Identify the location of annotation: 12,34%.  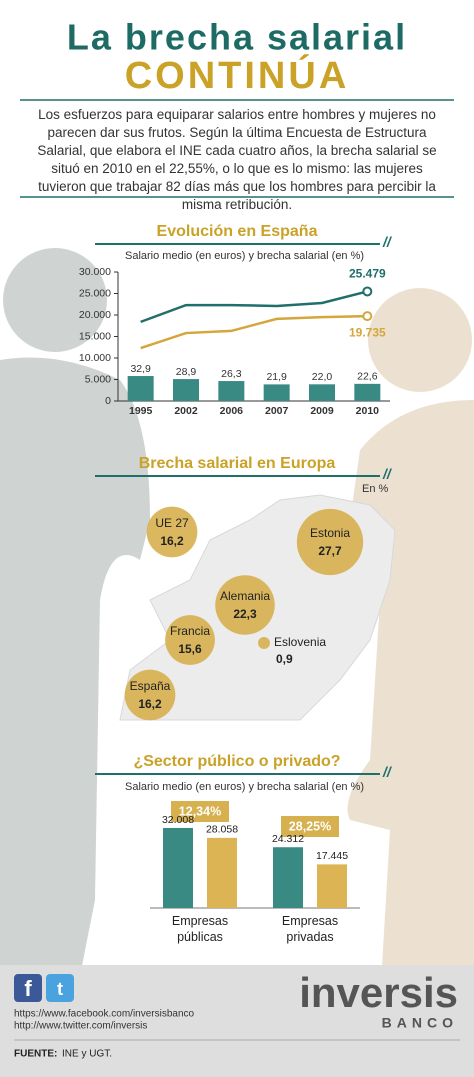
(200, 811).